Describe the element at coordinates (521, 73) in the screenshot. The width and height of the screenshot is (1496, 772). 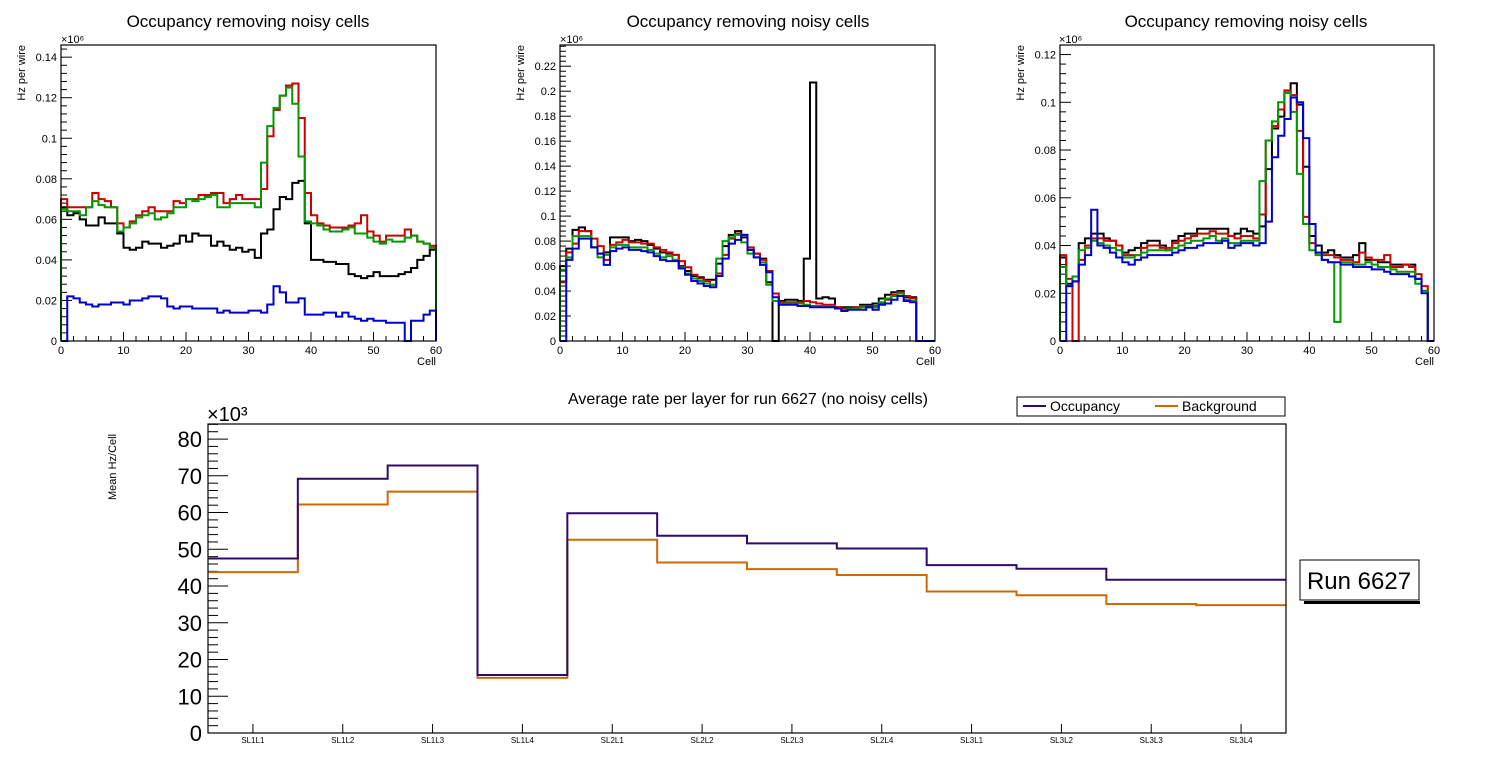
I see `y-axis-title: Hz per wire` at that location.